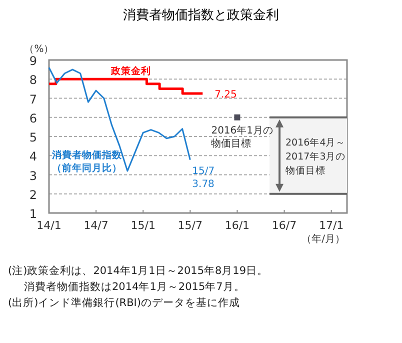 This screenshot has width=402, height=343. I want to click on y-tick-label: 9, so click(33, 61).